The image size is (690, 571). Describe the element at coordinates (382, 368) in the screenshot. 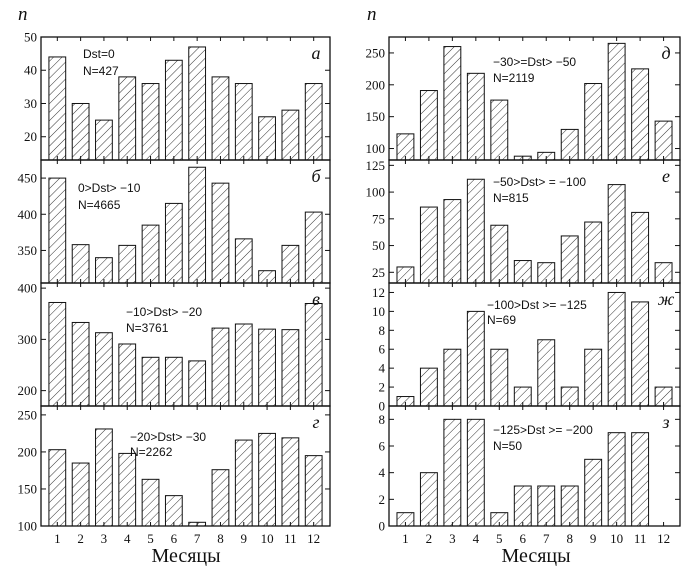

I see `y-tick-label: 4` at that location.